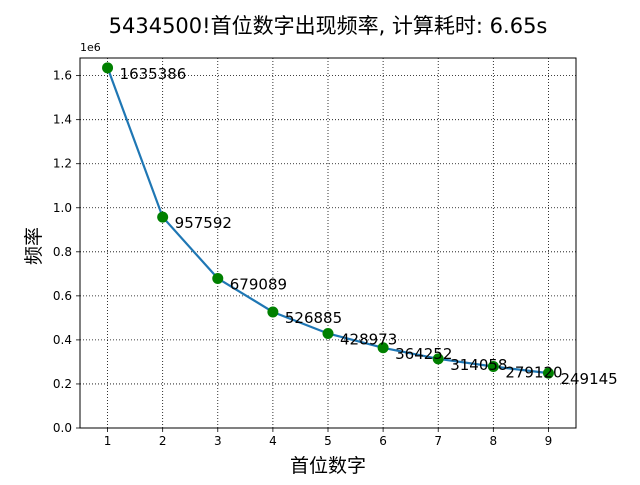  What do you see at coordinates (588, 379) in the screenshot?
I see `data-label: 249145` at bounding box center [588, 379].